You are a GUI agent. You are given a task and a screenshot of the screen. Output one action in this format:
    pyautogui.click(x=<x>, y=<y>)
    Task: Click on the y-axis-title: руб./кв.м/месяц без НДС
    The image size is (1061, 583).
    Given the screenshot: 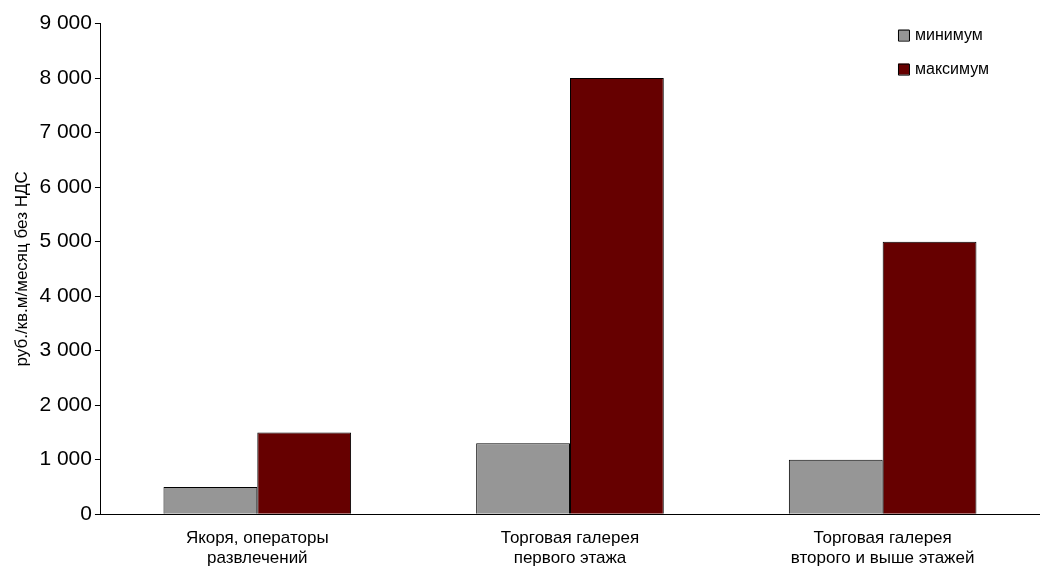 What is the action you would take?
    pyautogui.click(x=21, y=269)
    